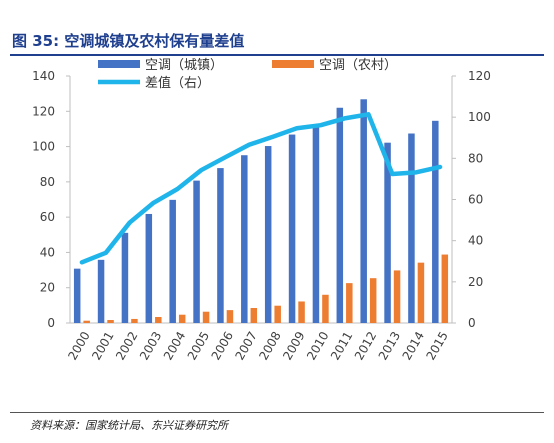 Image resolution: width=554 pixels, height=443 pixels. I want to click on y-left-tick-label: 60, so click(47, 217).